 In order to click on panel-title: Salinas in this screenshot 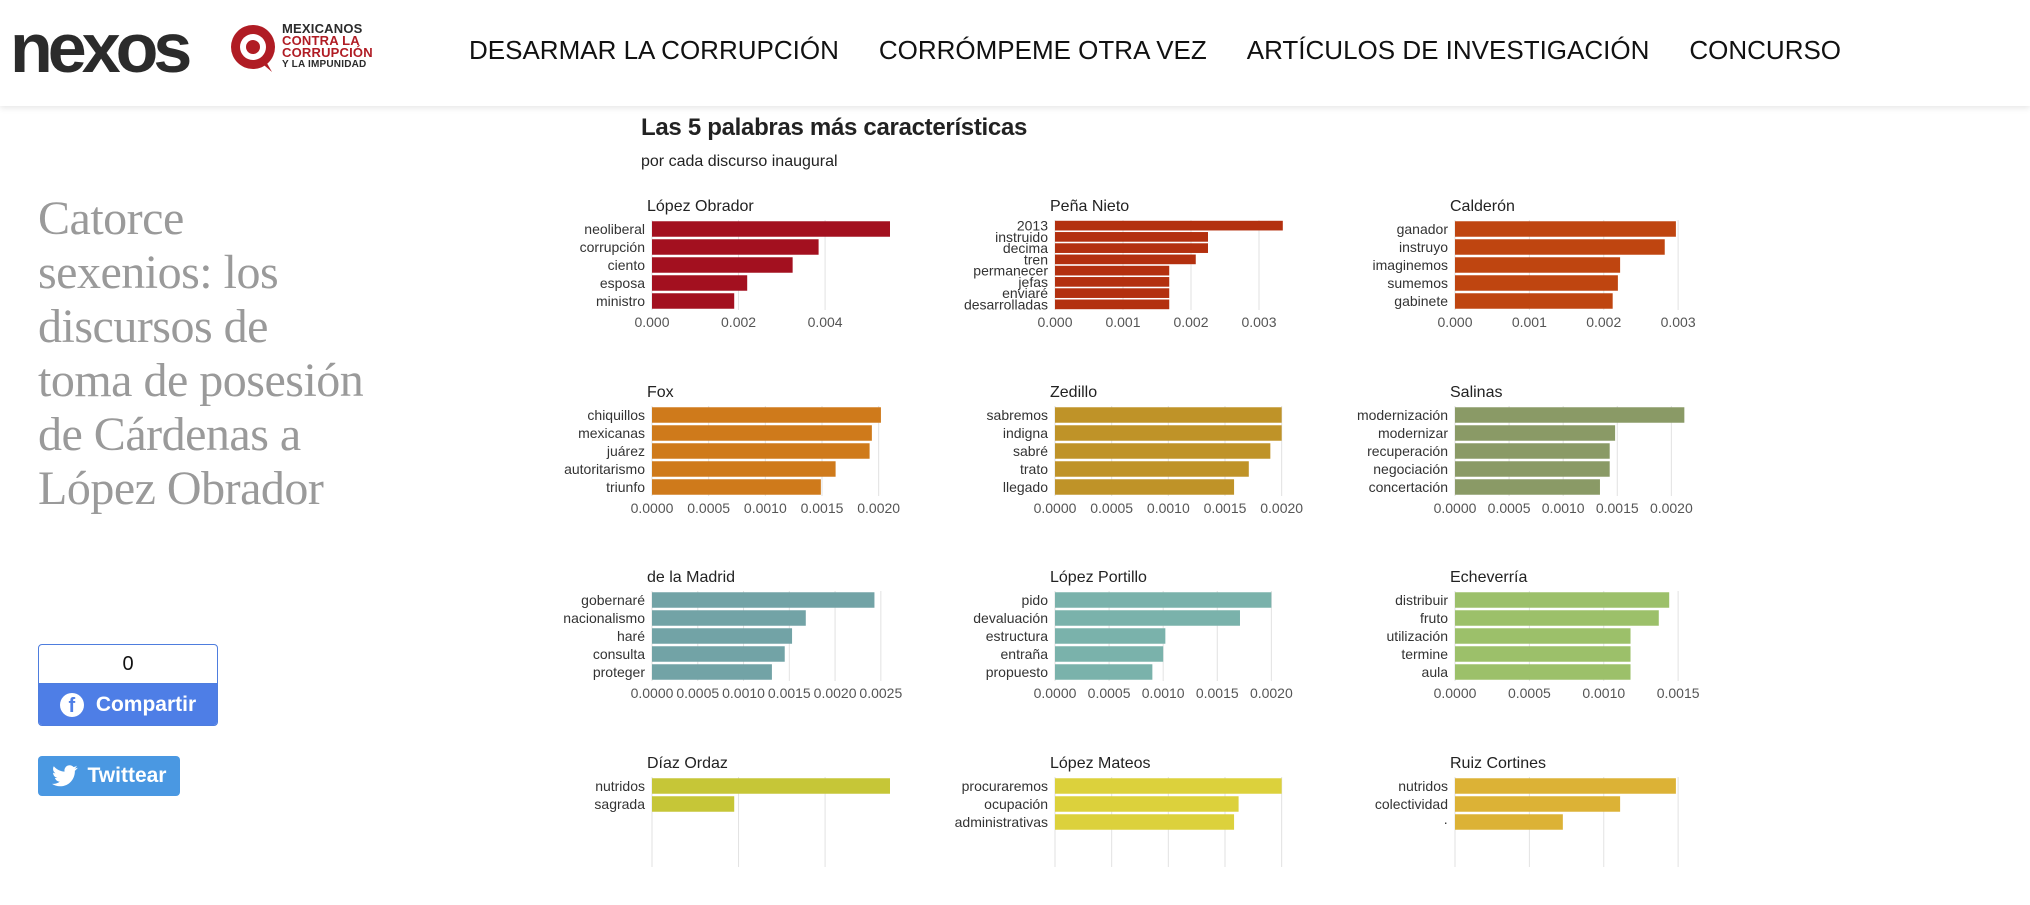, I will do `click(1476, 392)`.